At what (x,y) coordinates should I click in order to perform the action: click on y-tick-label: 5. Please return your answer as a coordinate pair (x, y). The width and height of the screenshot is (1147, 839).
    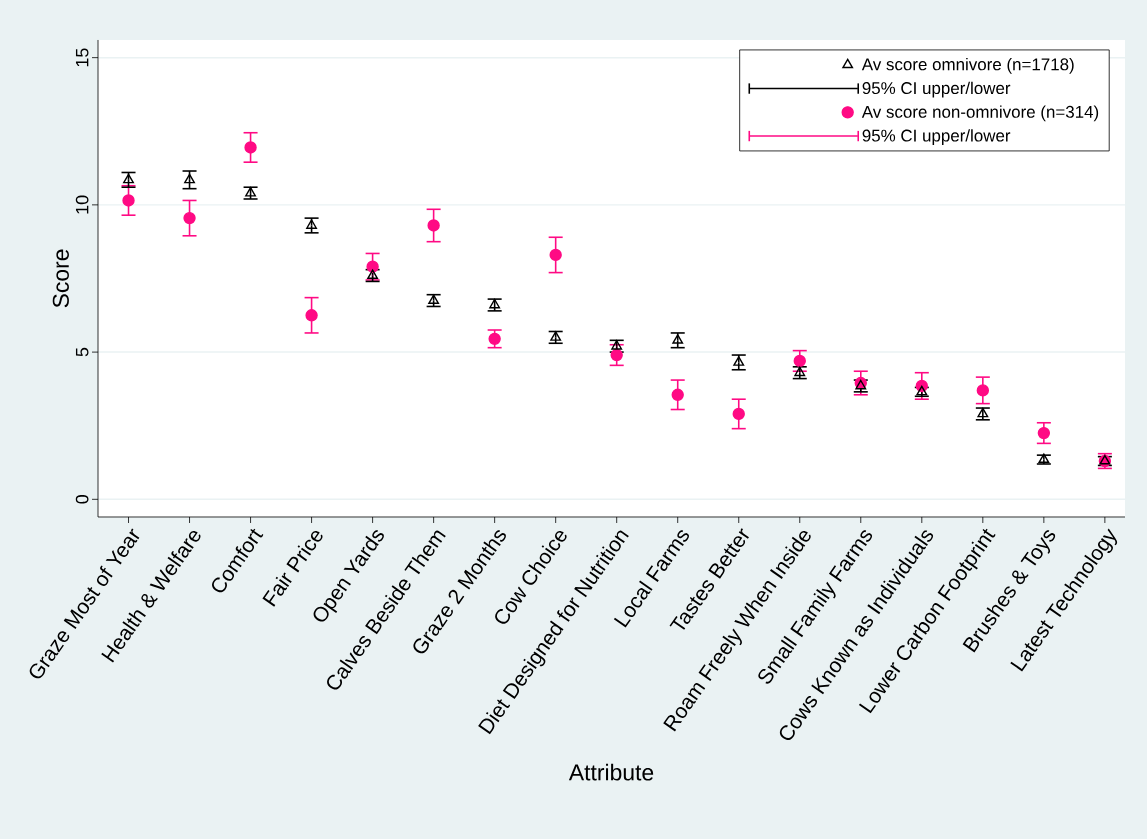
    Looking at the image, I should click on (82, 352).